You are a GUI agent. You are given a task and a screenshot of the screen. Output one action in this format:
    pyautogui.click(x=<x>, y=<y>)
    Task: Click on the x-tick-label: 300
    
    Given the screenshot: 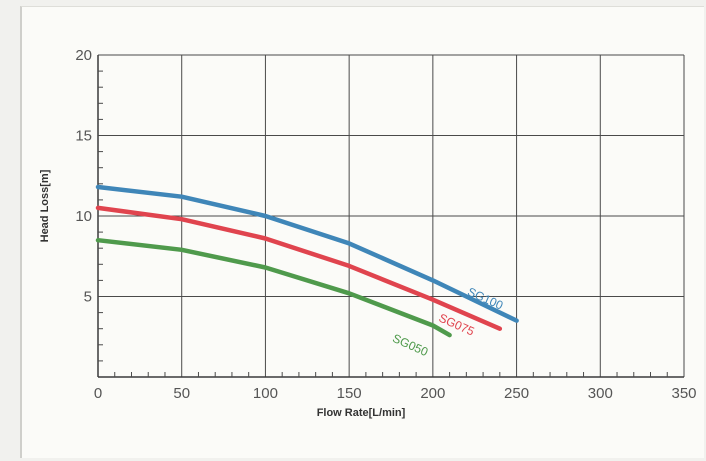 What is the action you would take?
    pyautogui.click(x=600, y=393)
    